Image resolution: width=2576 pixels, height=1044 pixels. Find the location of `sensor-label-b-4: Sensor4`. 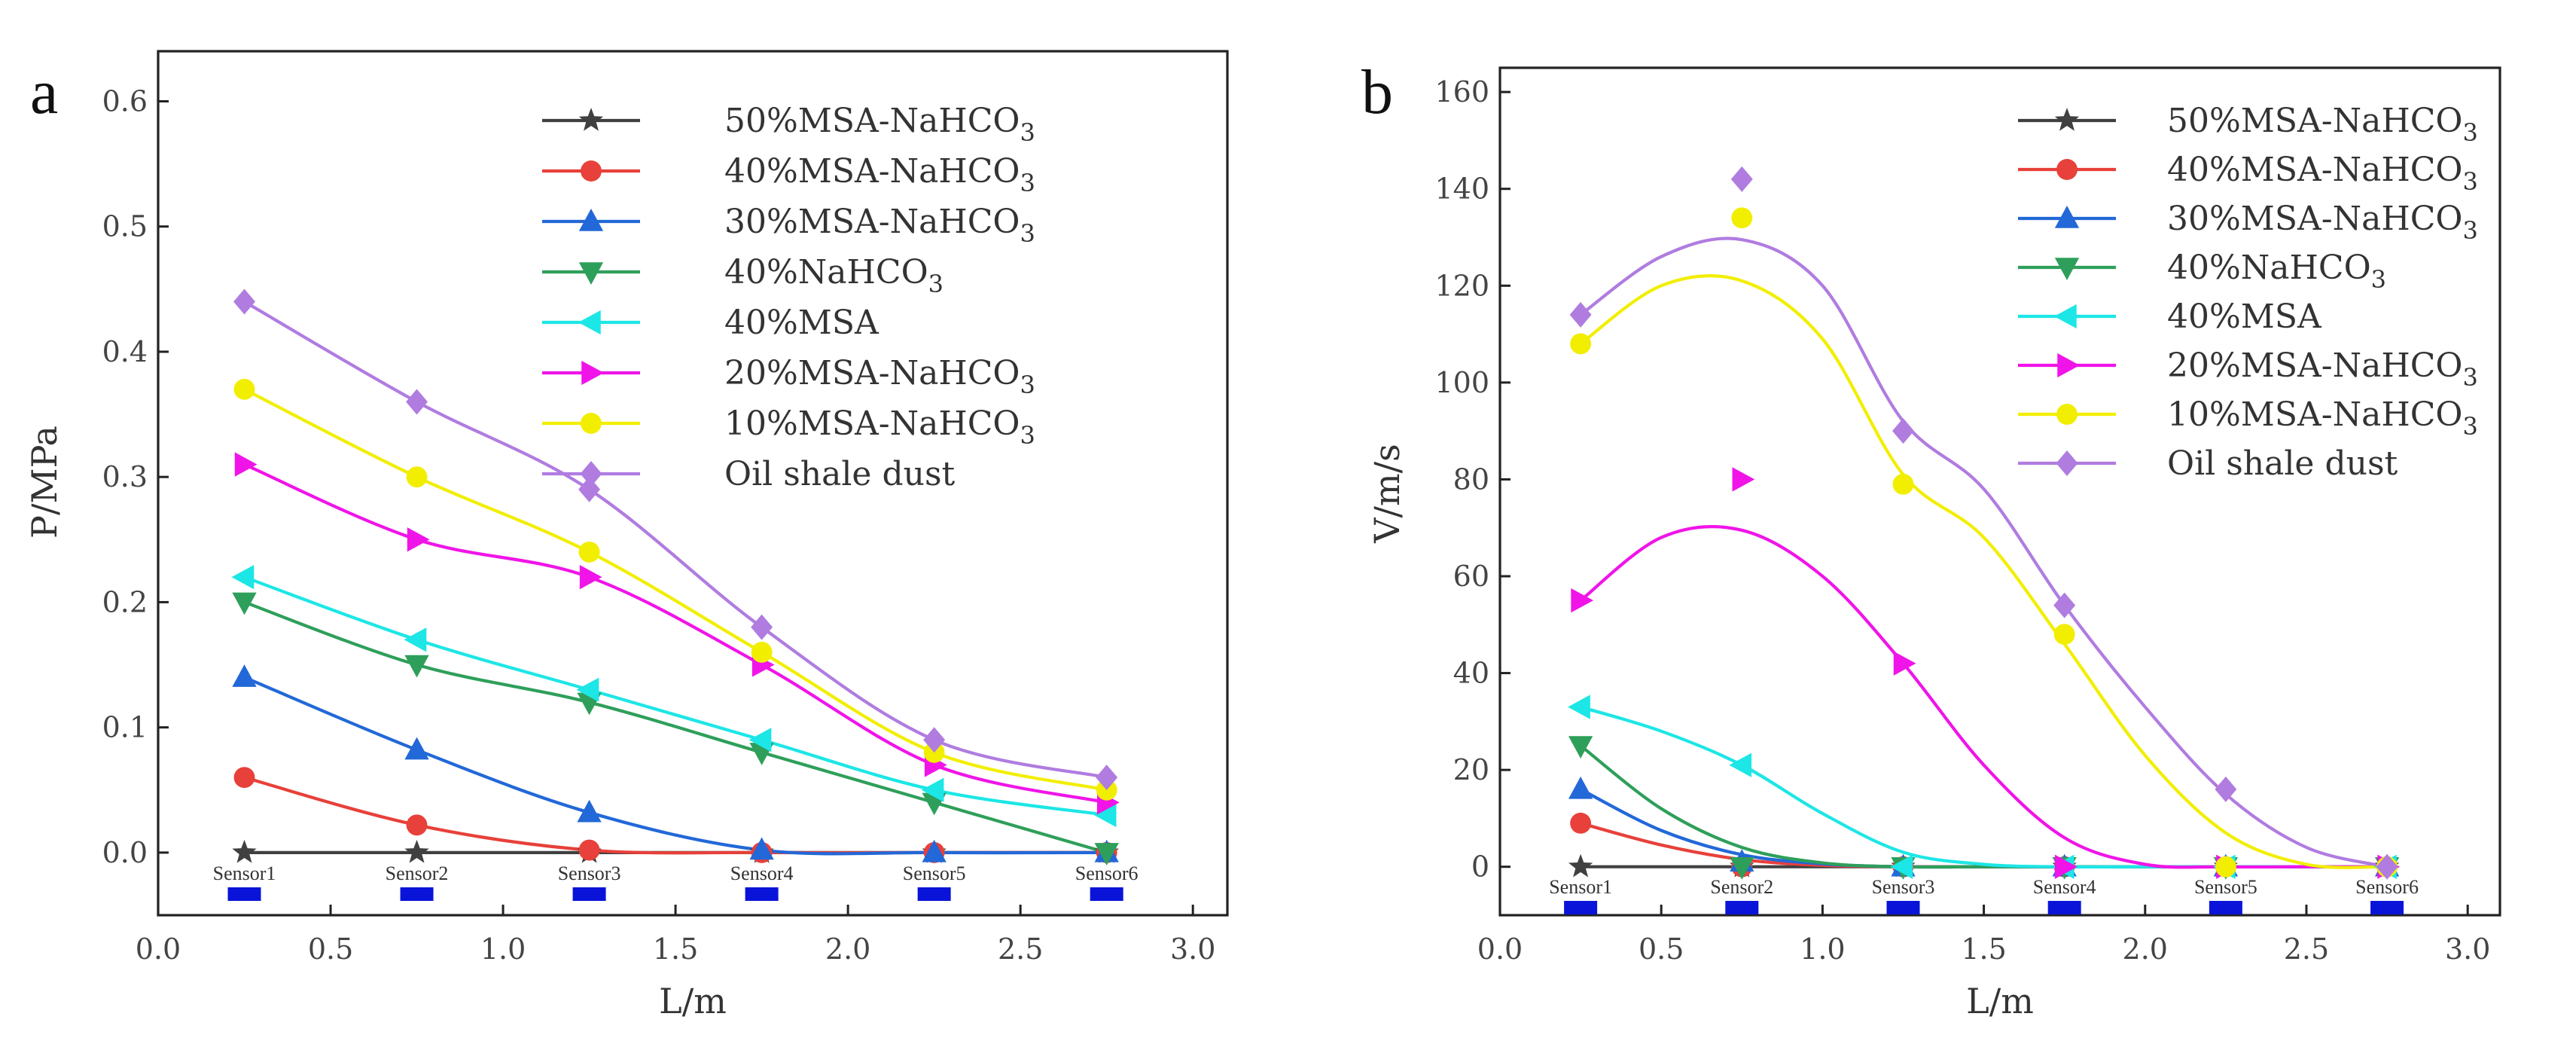

sensor-label-b-4: Sensor4 is located at coordinates (2064, 887).